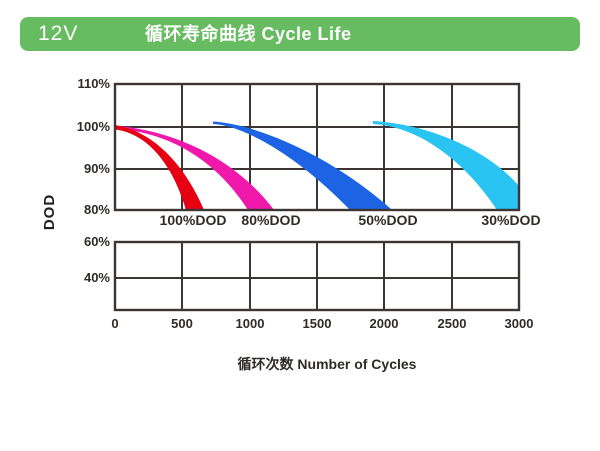 This screenshot has height=451, width=600. Describe the element at coordinates (446, 165) in the screenshot. I see `series-band-30dod` at that location.